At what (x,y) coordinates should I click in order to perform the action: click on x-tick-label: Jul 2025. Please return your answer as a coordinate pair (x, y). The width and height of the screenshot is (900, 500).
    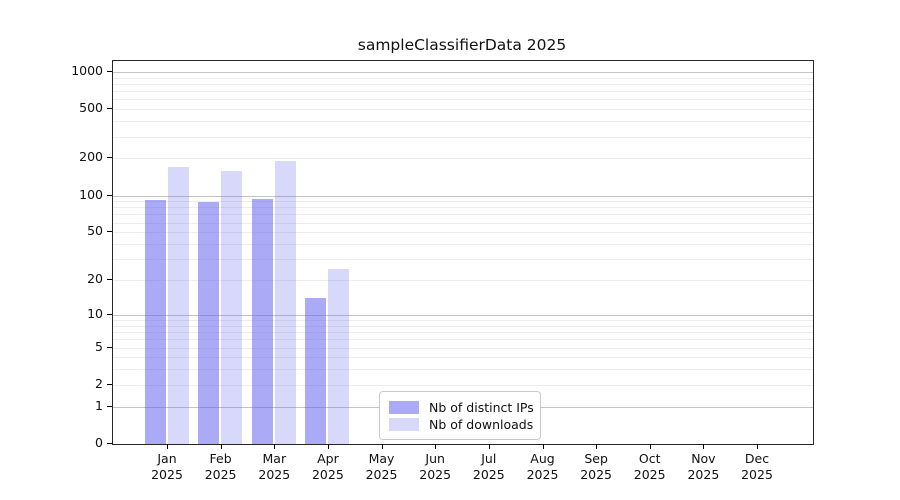
    Looking at the image, I should click on (489, 467).